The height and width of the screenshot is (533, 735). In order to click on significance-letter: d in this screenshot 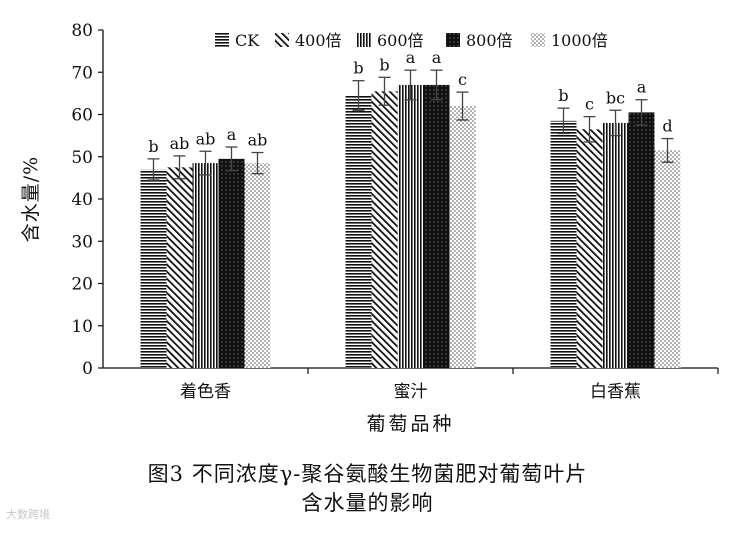, I will do `click(667, 126)`.